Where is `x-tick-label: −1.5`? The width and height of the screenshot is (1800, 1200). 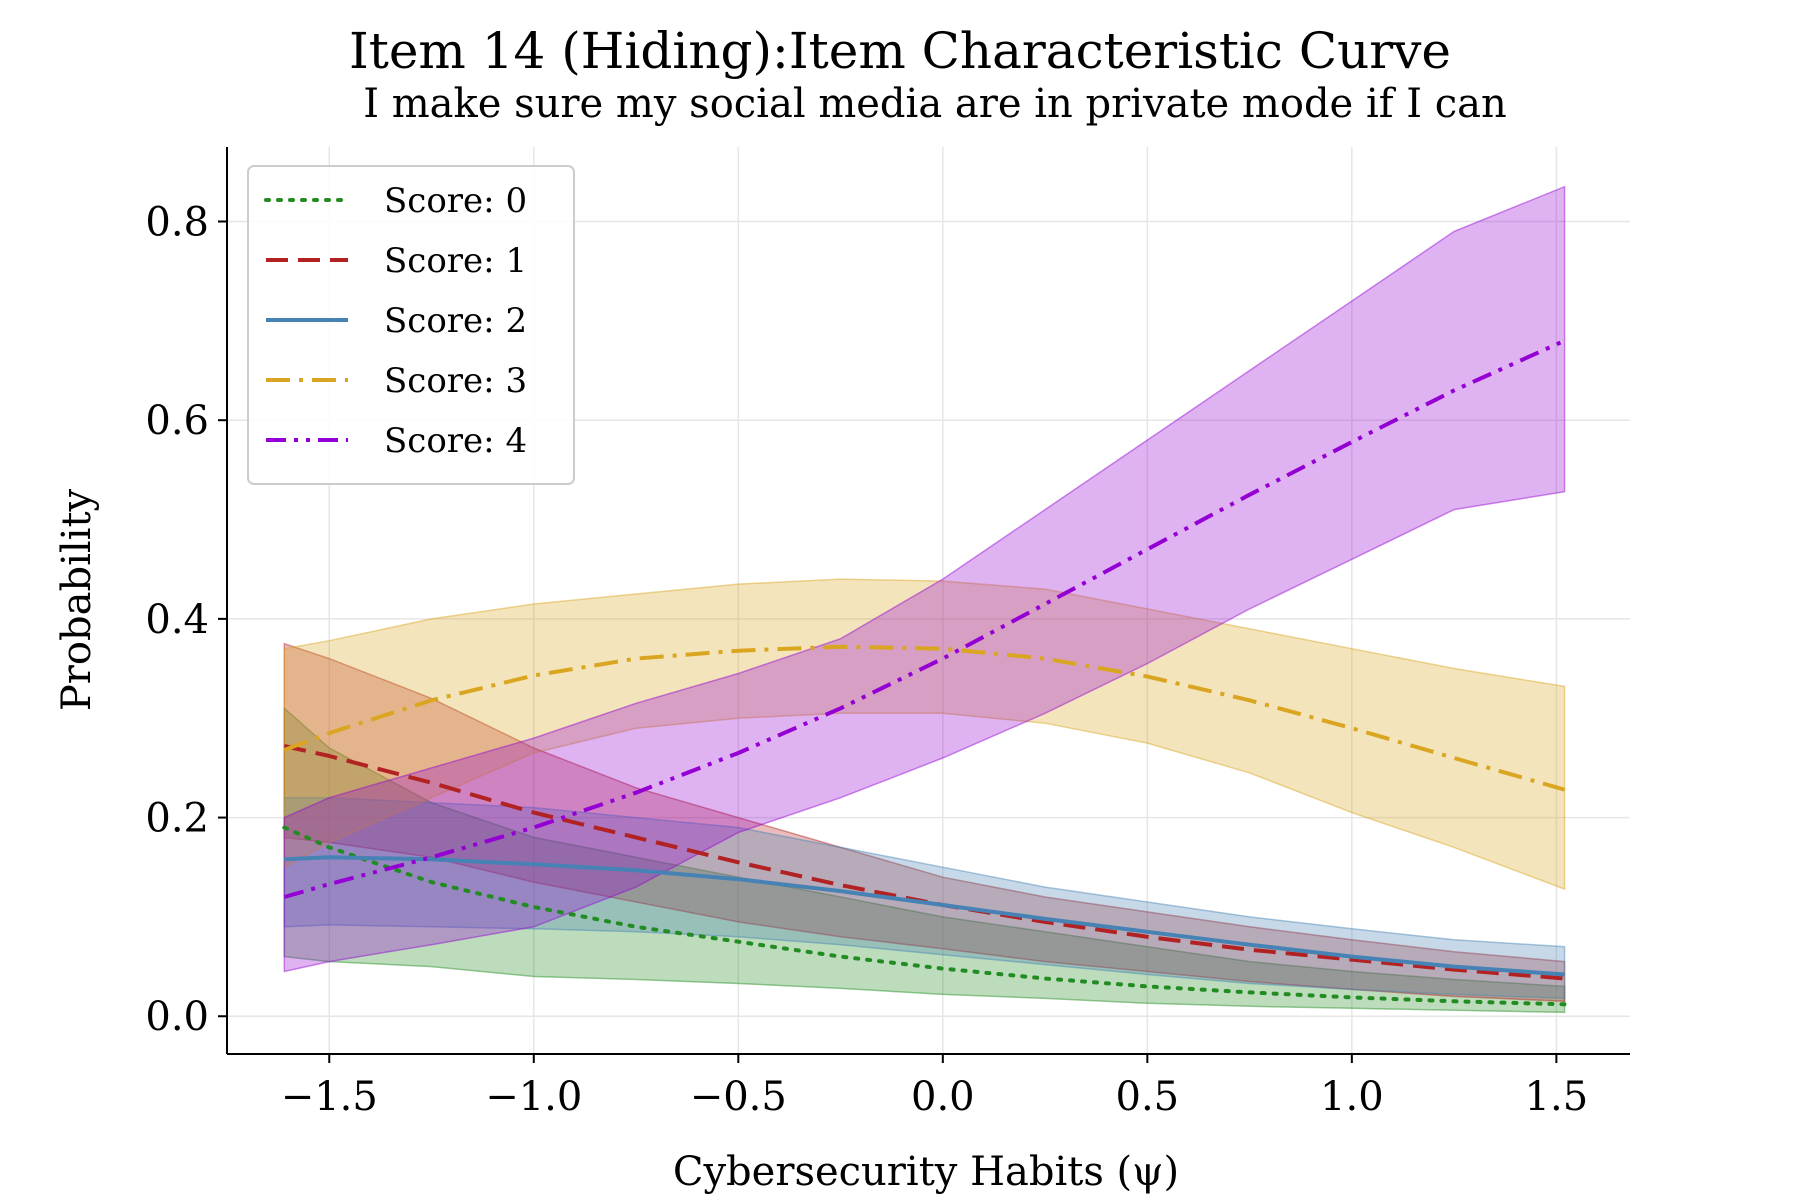
x-tick-label: −1.5 is located at coordinates (329, 1097).